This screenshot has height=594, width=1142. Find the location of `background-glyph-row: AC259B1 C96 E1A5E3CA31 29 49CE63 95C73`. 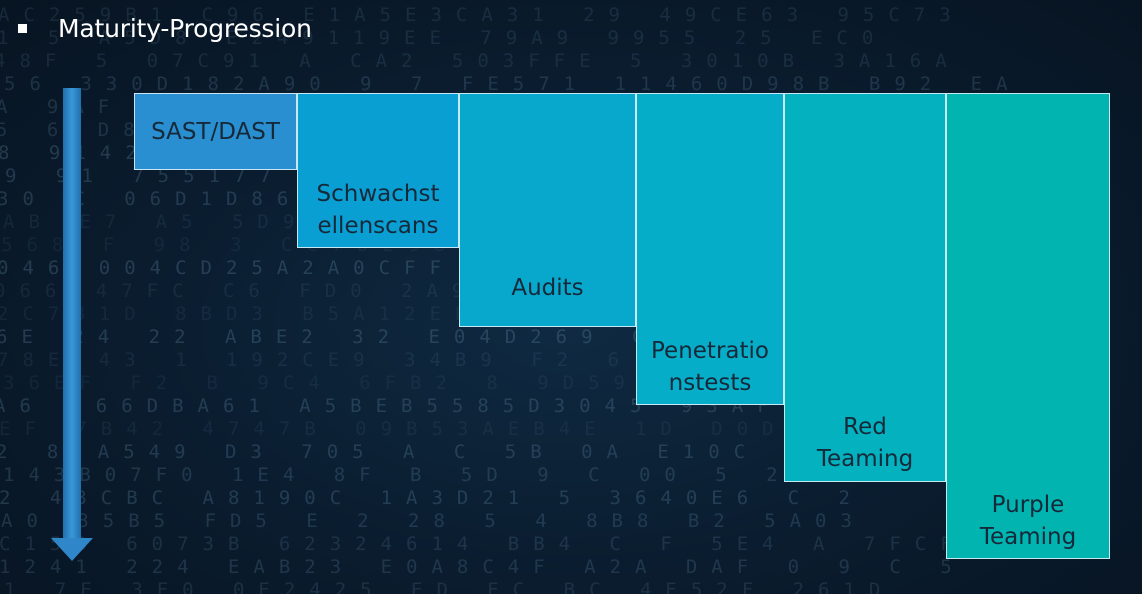

background-glyph-row: AC259B1 C96 E1A5E3CA31 29 49CE63 95C73 is located at coordinates (482, 15).